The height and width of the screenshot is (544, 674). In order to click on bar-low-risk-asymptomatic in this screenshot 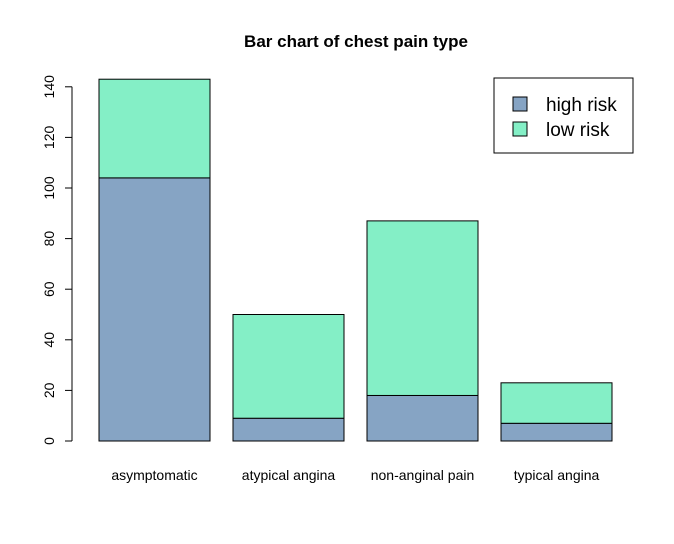, I will do `click(154, 128)`.